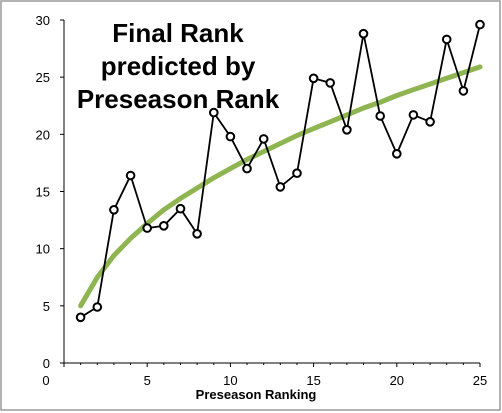 Image resolution: width=502 pixels, height=413 pixels. Describe the element at coordinates (45, 380) in the screenshot. I see `x-tick-label: 0` at that location.